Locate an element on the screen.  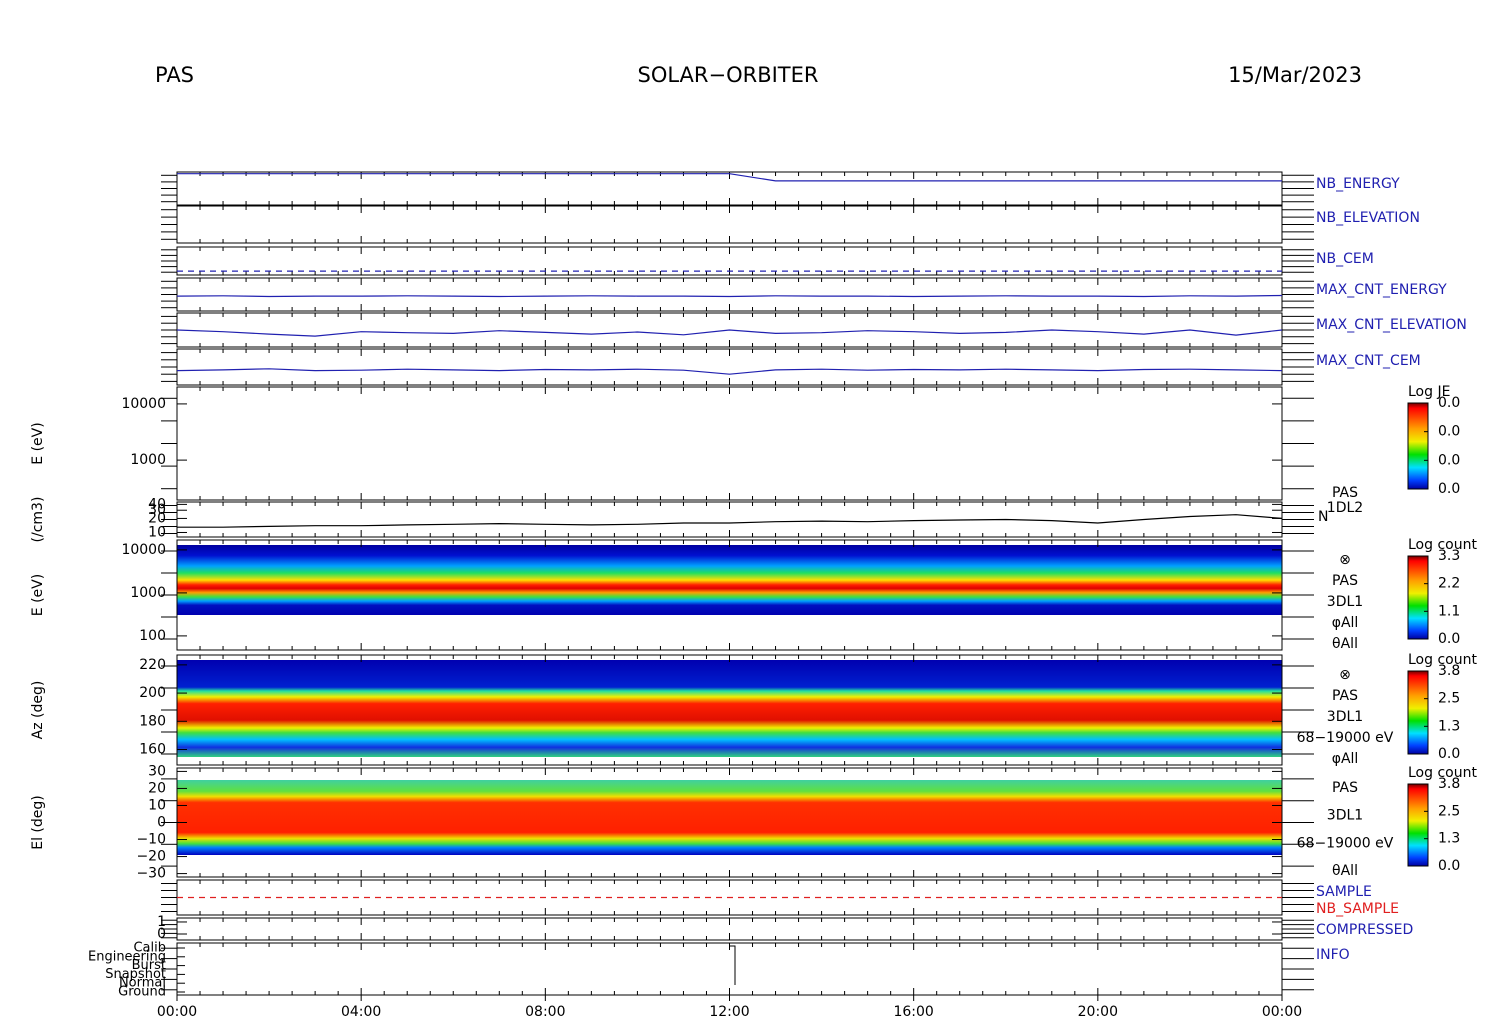
x-tick-label: 16:00 is located at coordinates (913, 1012).